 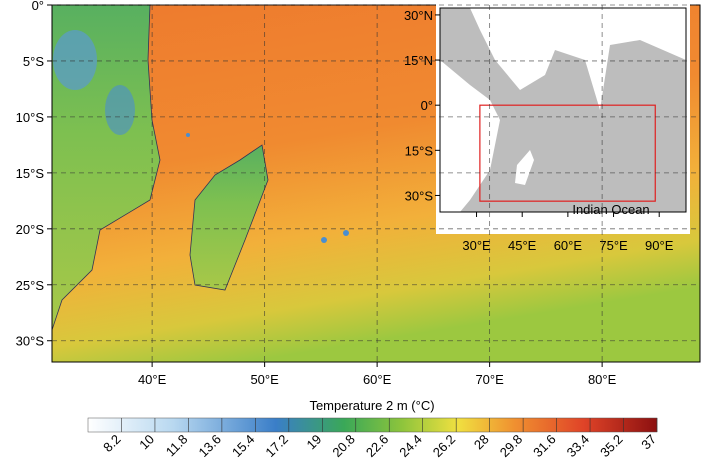 I want to click on inset-lat-label: 15°S, so click(x=419, y=150).